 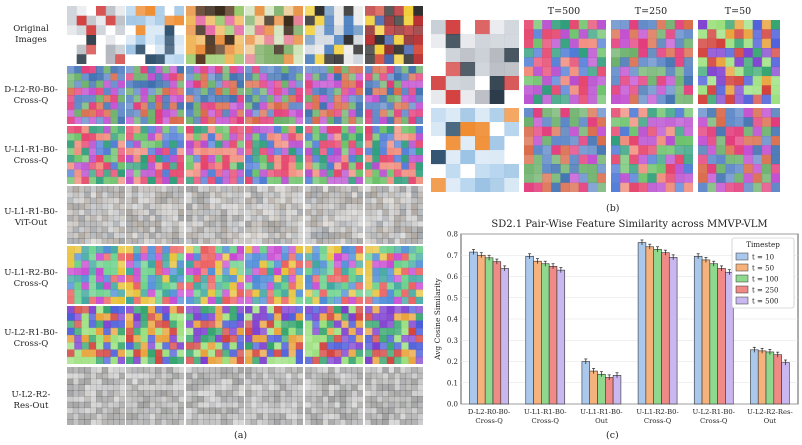 What do you see at coordinates (452, 235) in the screenshot?
I see `y-tick-label: 0.8` at bounding box center [452, 235].